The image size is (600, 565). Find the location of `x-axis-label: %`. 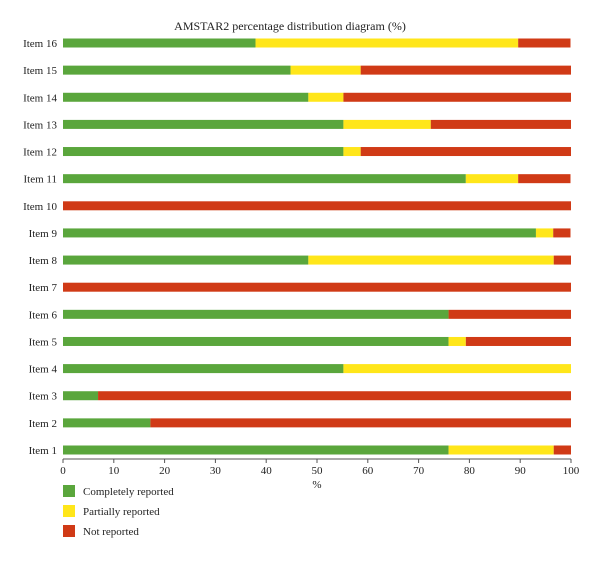

x-axis-label: % is located at coordinates (316, 485).